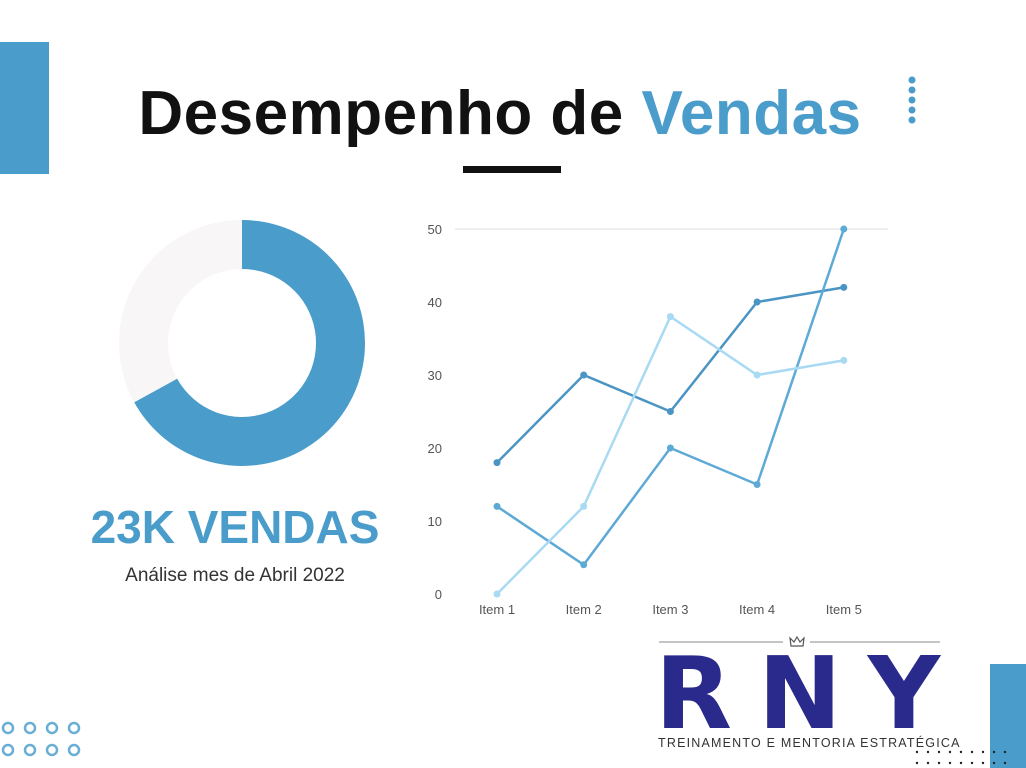 Image resolution: width=1026 pixels, height=768 pixels. What do you see at coordinates (497, 609) in the screenshot?
I see `x-tick-label: Item 1` at bounding box center [497, 609].